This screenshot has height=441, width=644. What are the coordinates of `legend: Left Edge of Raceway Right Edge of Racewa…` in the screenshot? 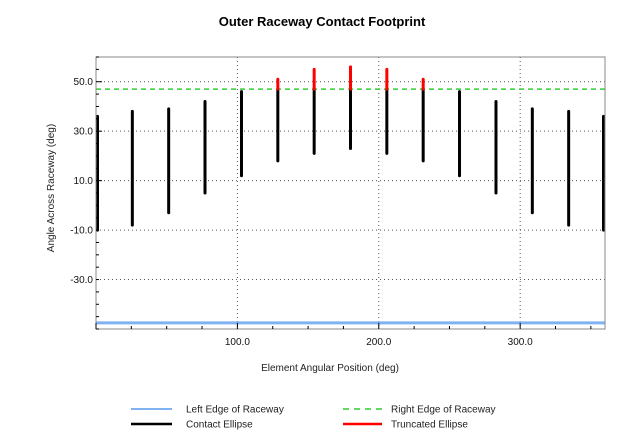 It's located at (313, 418).